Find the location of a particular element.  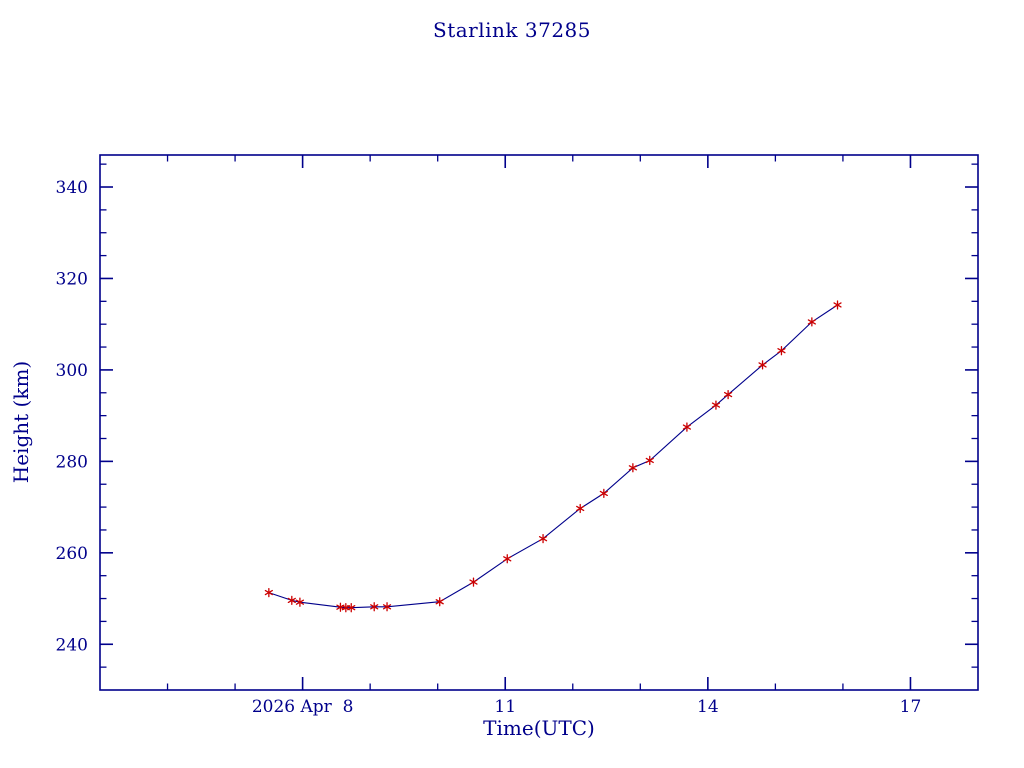

x-tick-label: 2026 Apr 8 is located at coordinates (303, 707).